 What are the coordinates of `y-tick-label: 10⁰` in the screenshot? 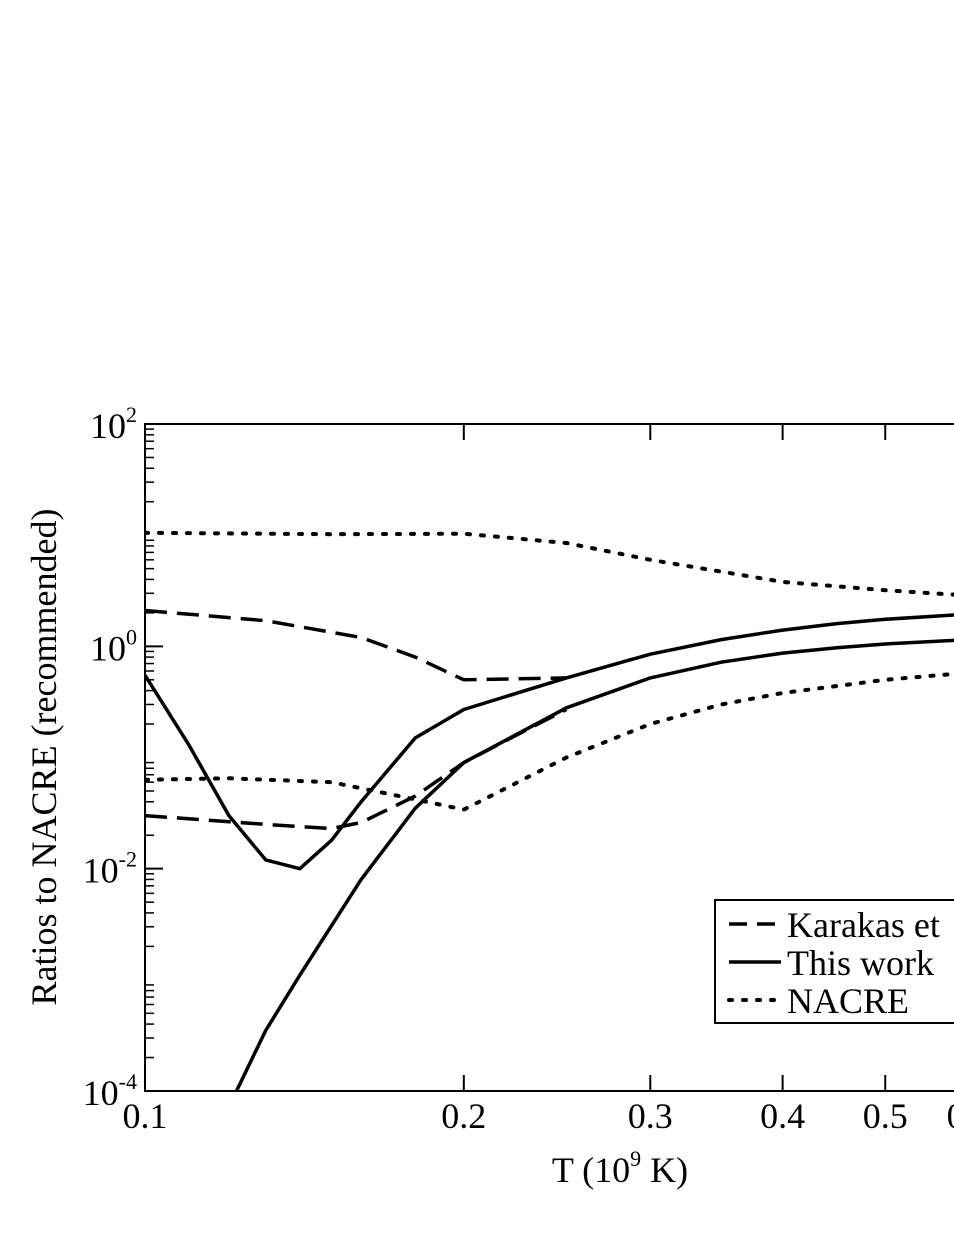 It's located at (113, 646).